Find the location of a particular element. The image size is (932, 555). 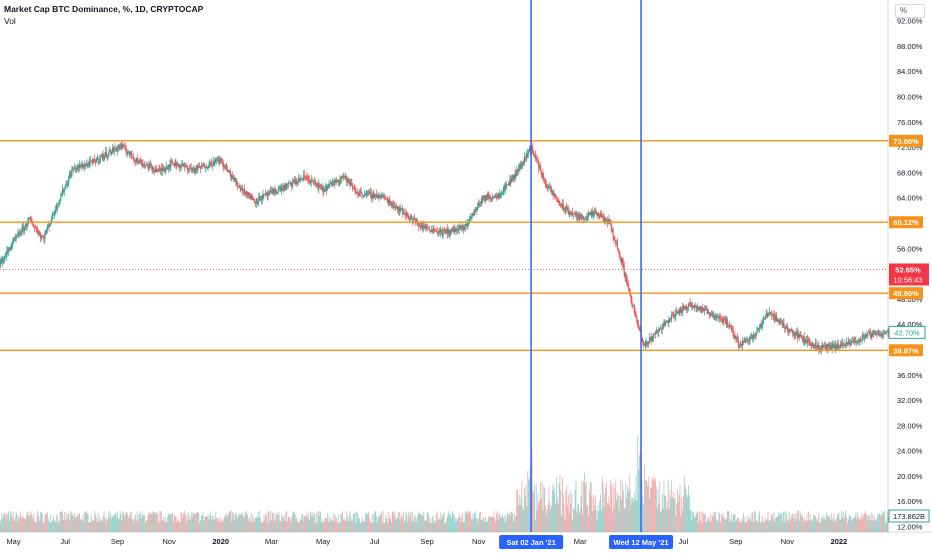

time-tick-label: Jul is located at coordinates (65, 541).